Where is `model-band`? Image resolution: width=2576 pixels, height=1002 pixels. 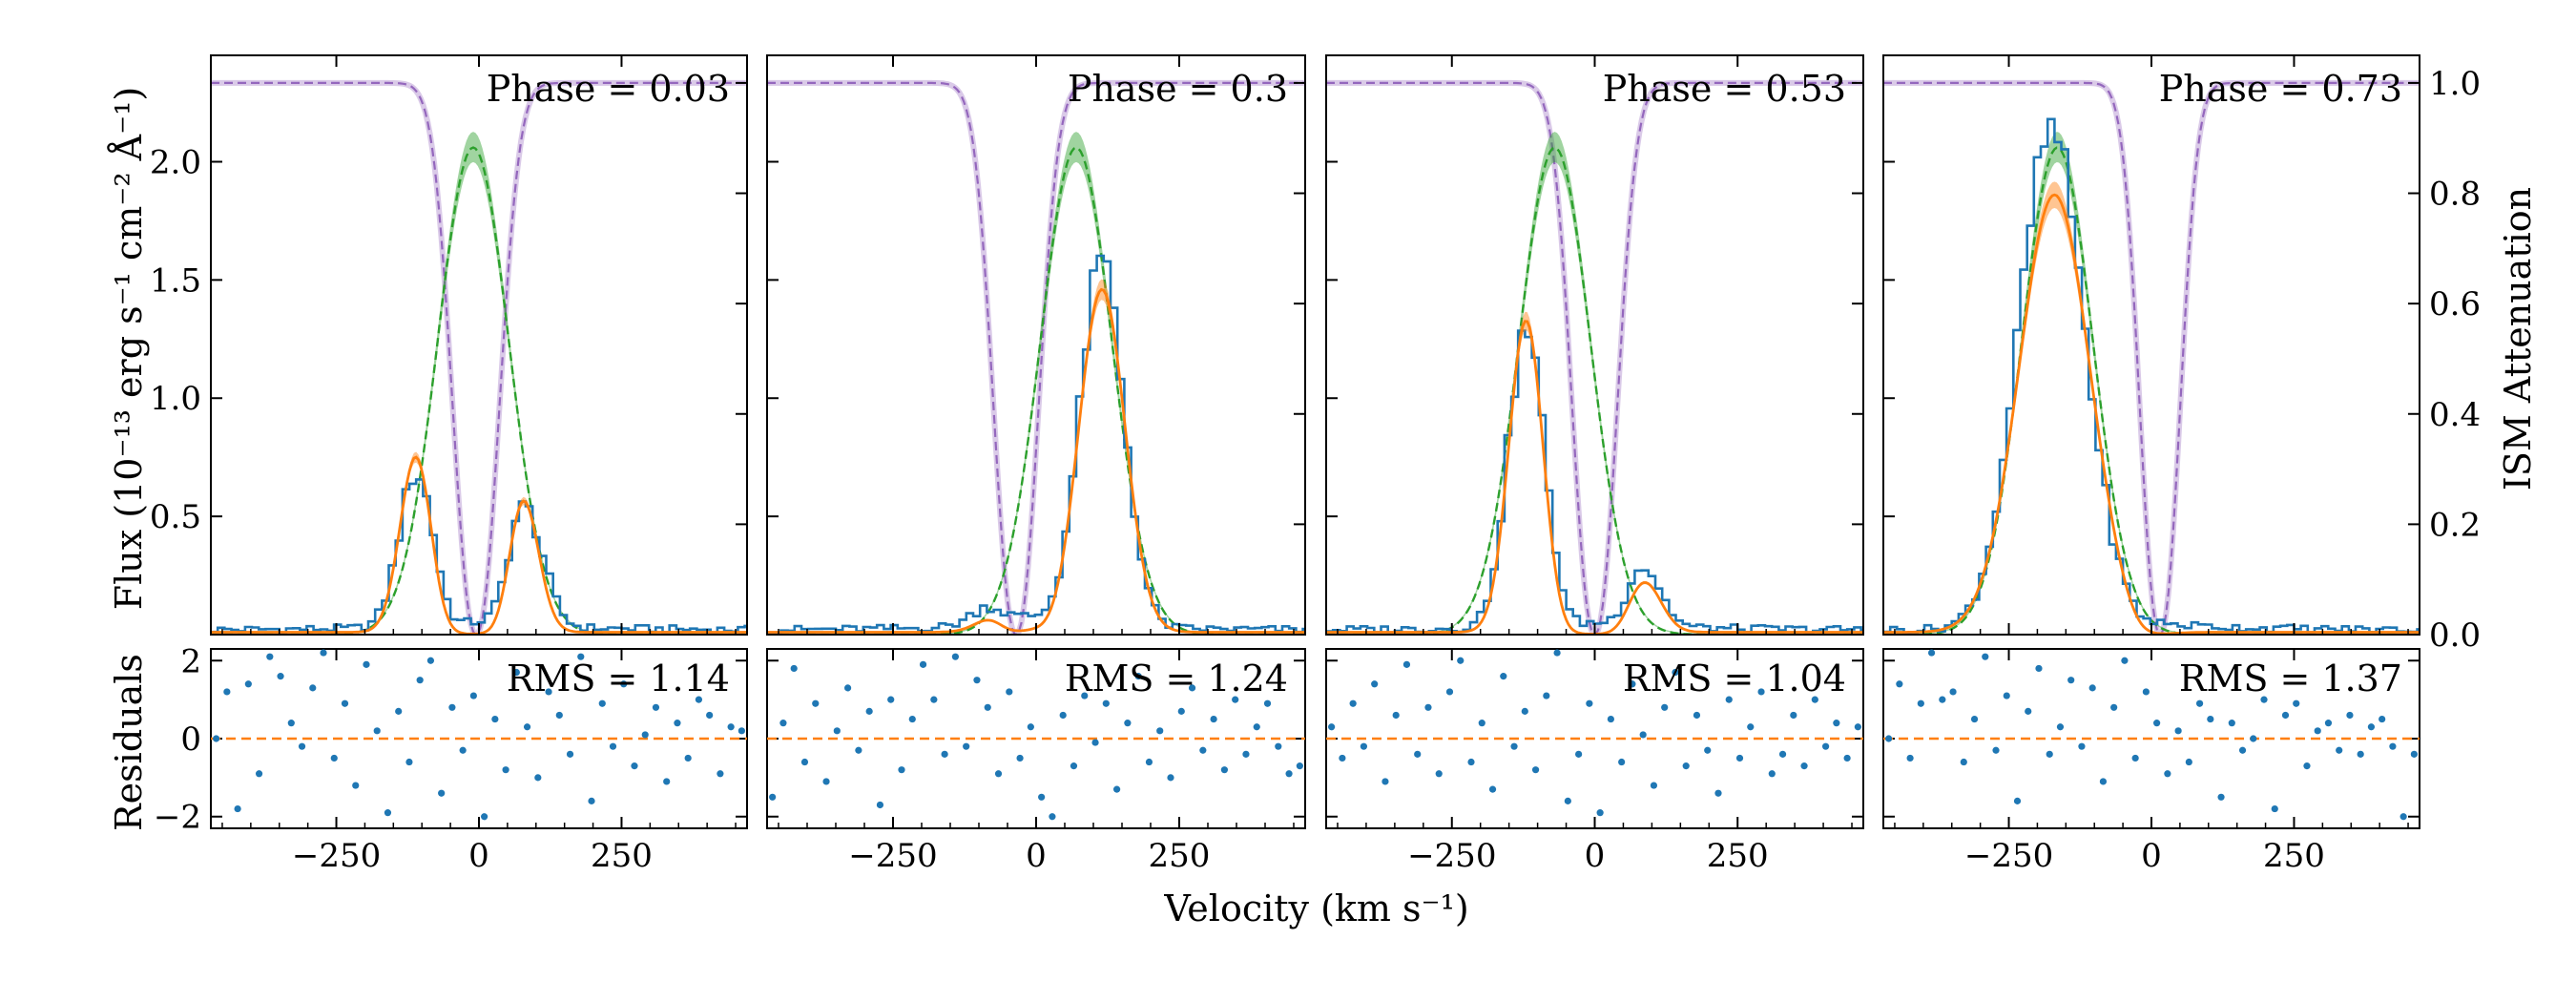 model-band is located at coordinates (479, 543).